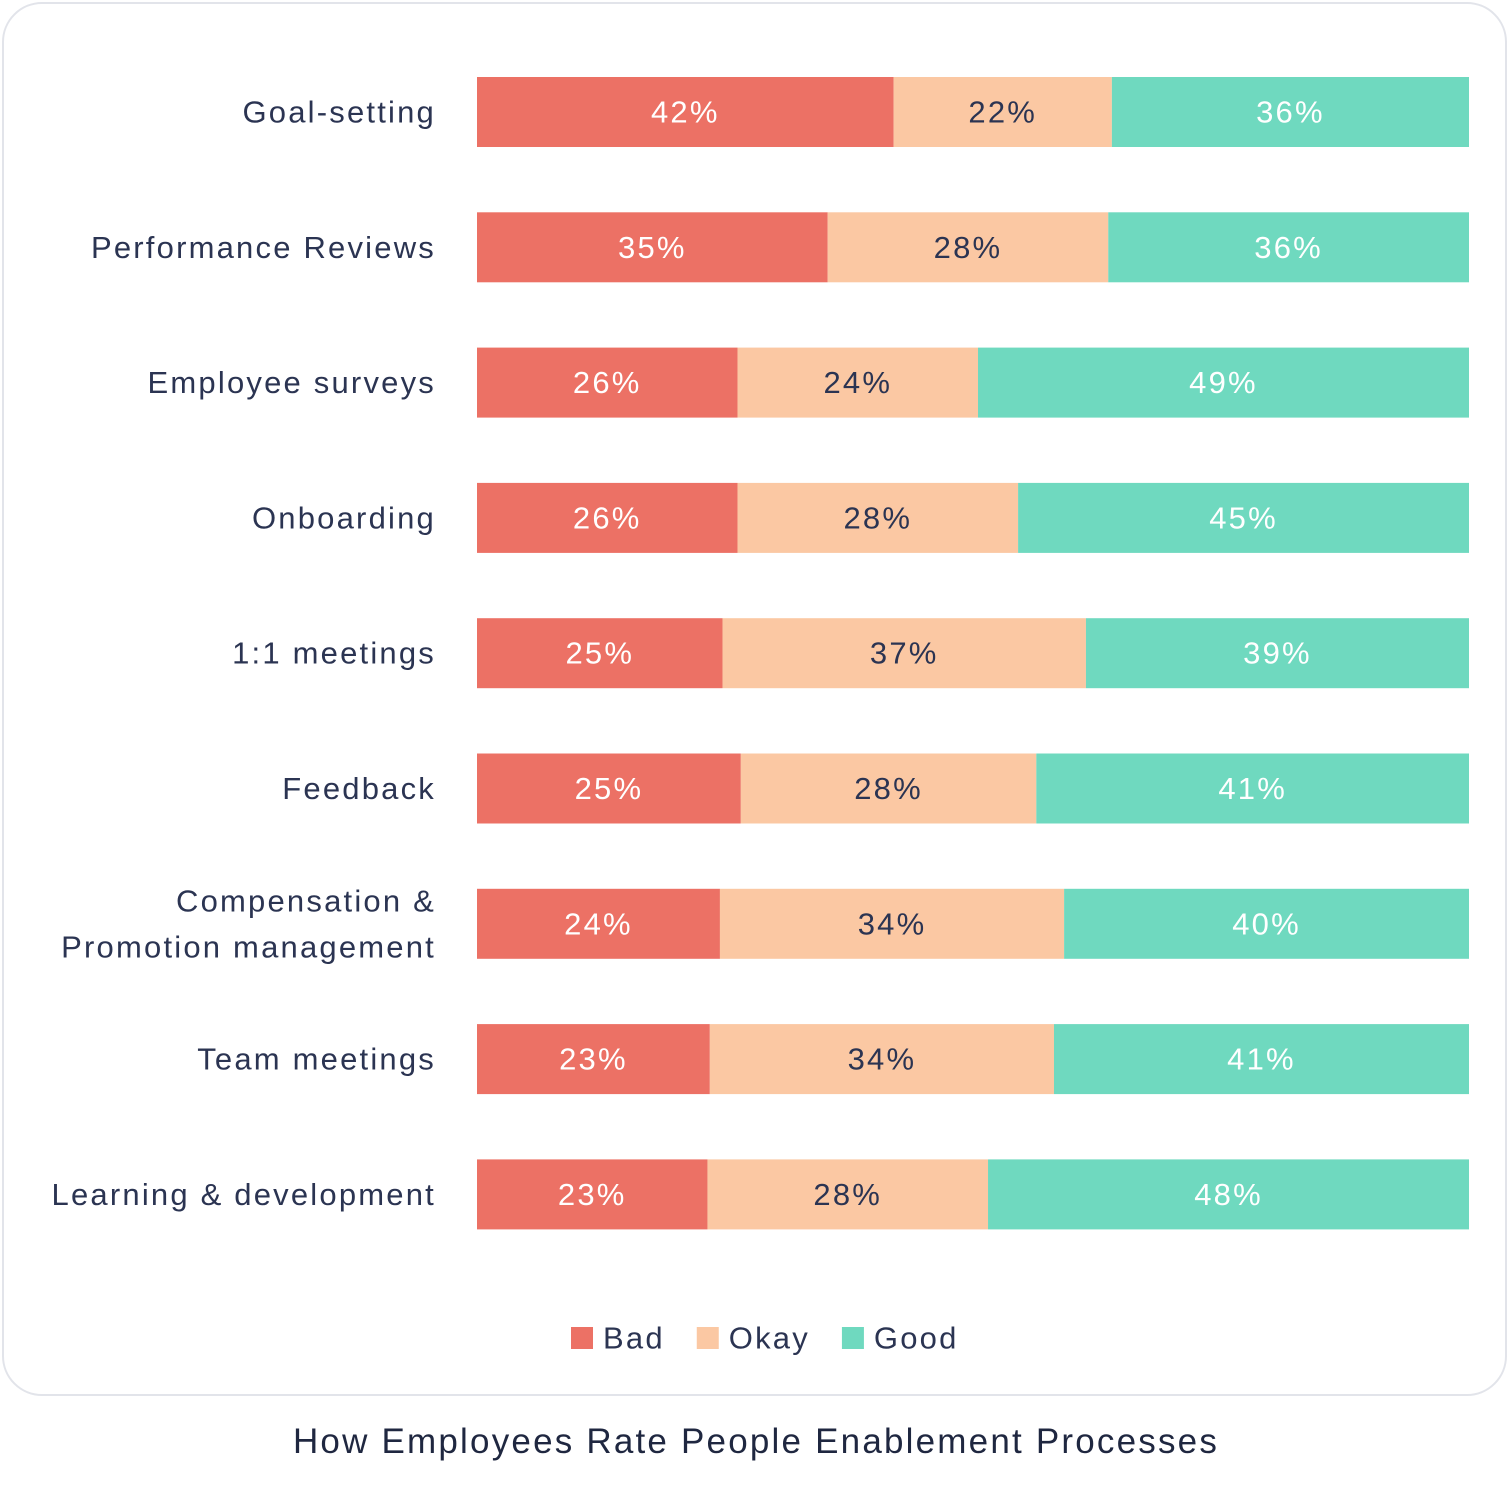  I want to click on data-label-bad: 24%, so click(598, 923).